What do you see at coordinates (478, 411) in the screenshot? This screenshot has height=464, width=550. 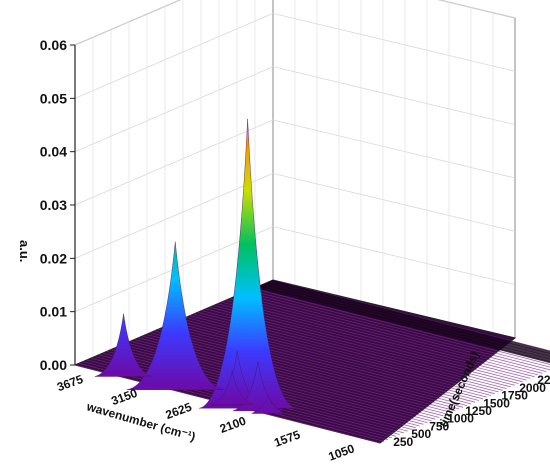 I see `y-tick-label: 1250` at bounding box center [478, 411].